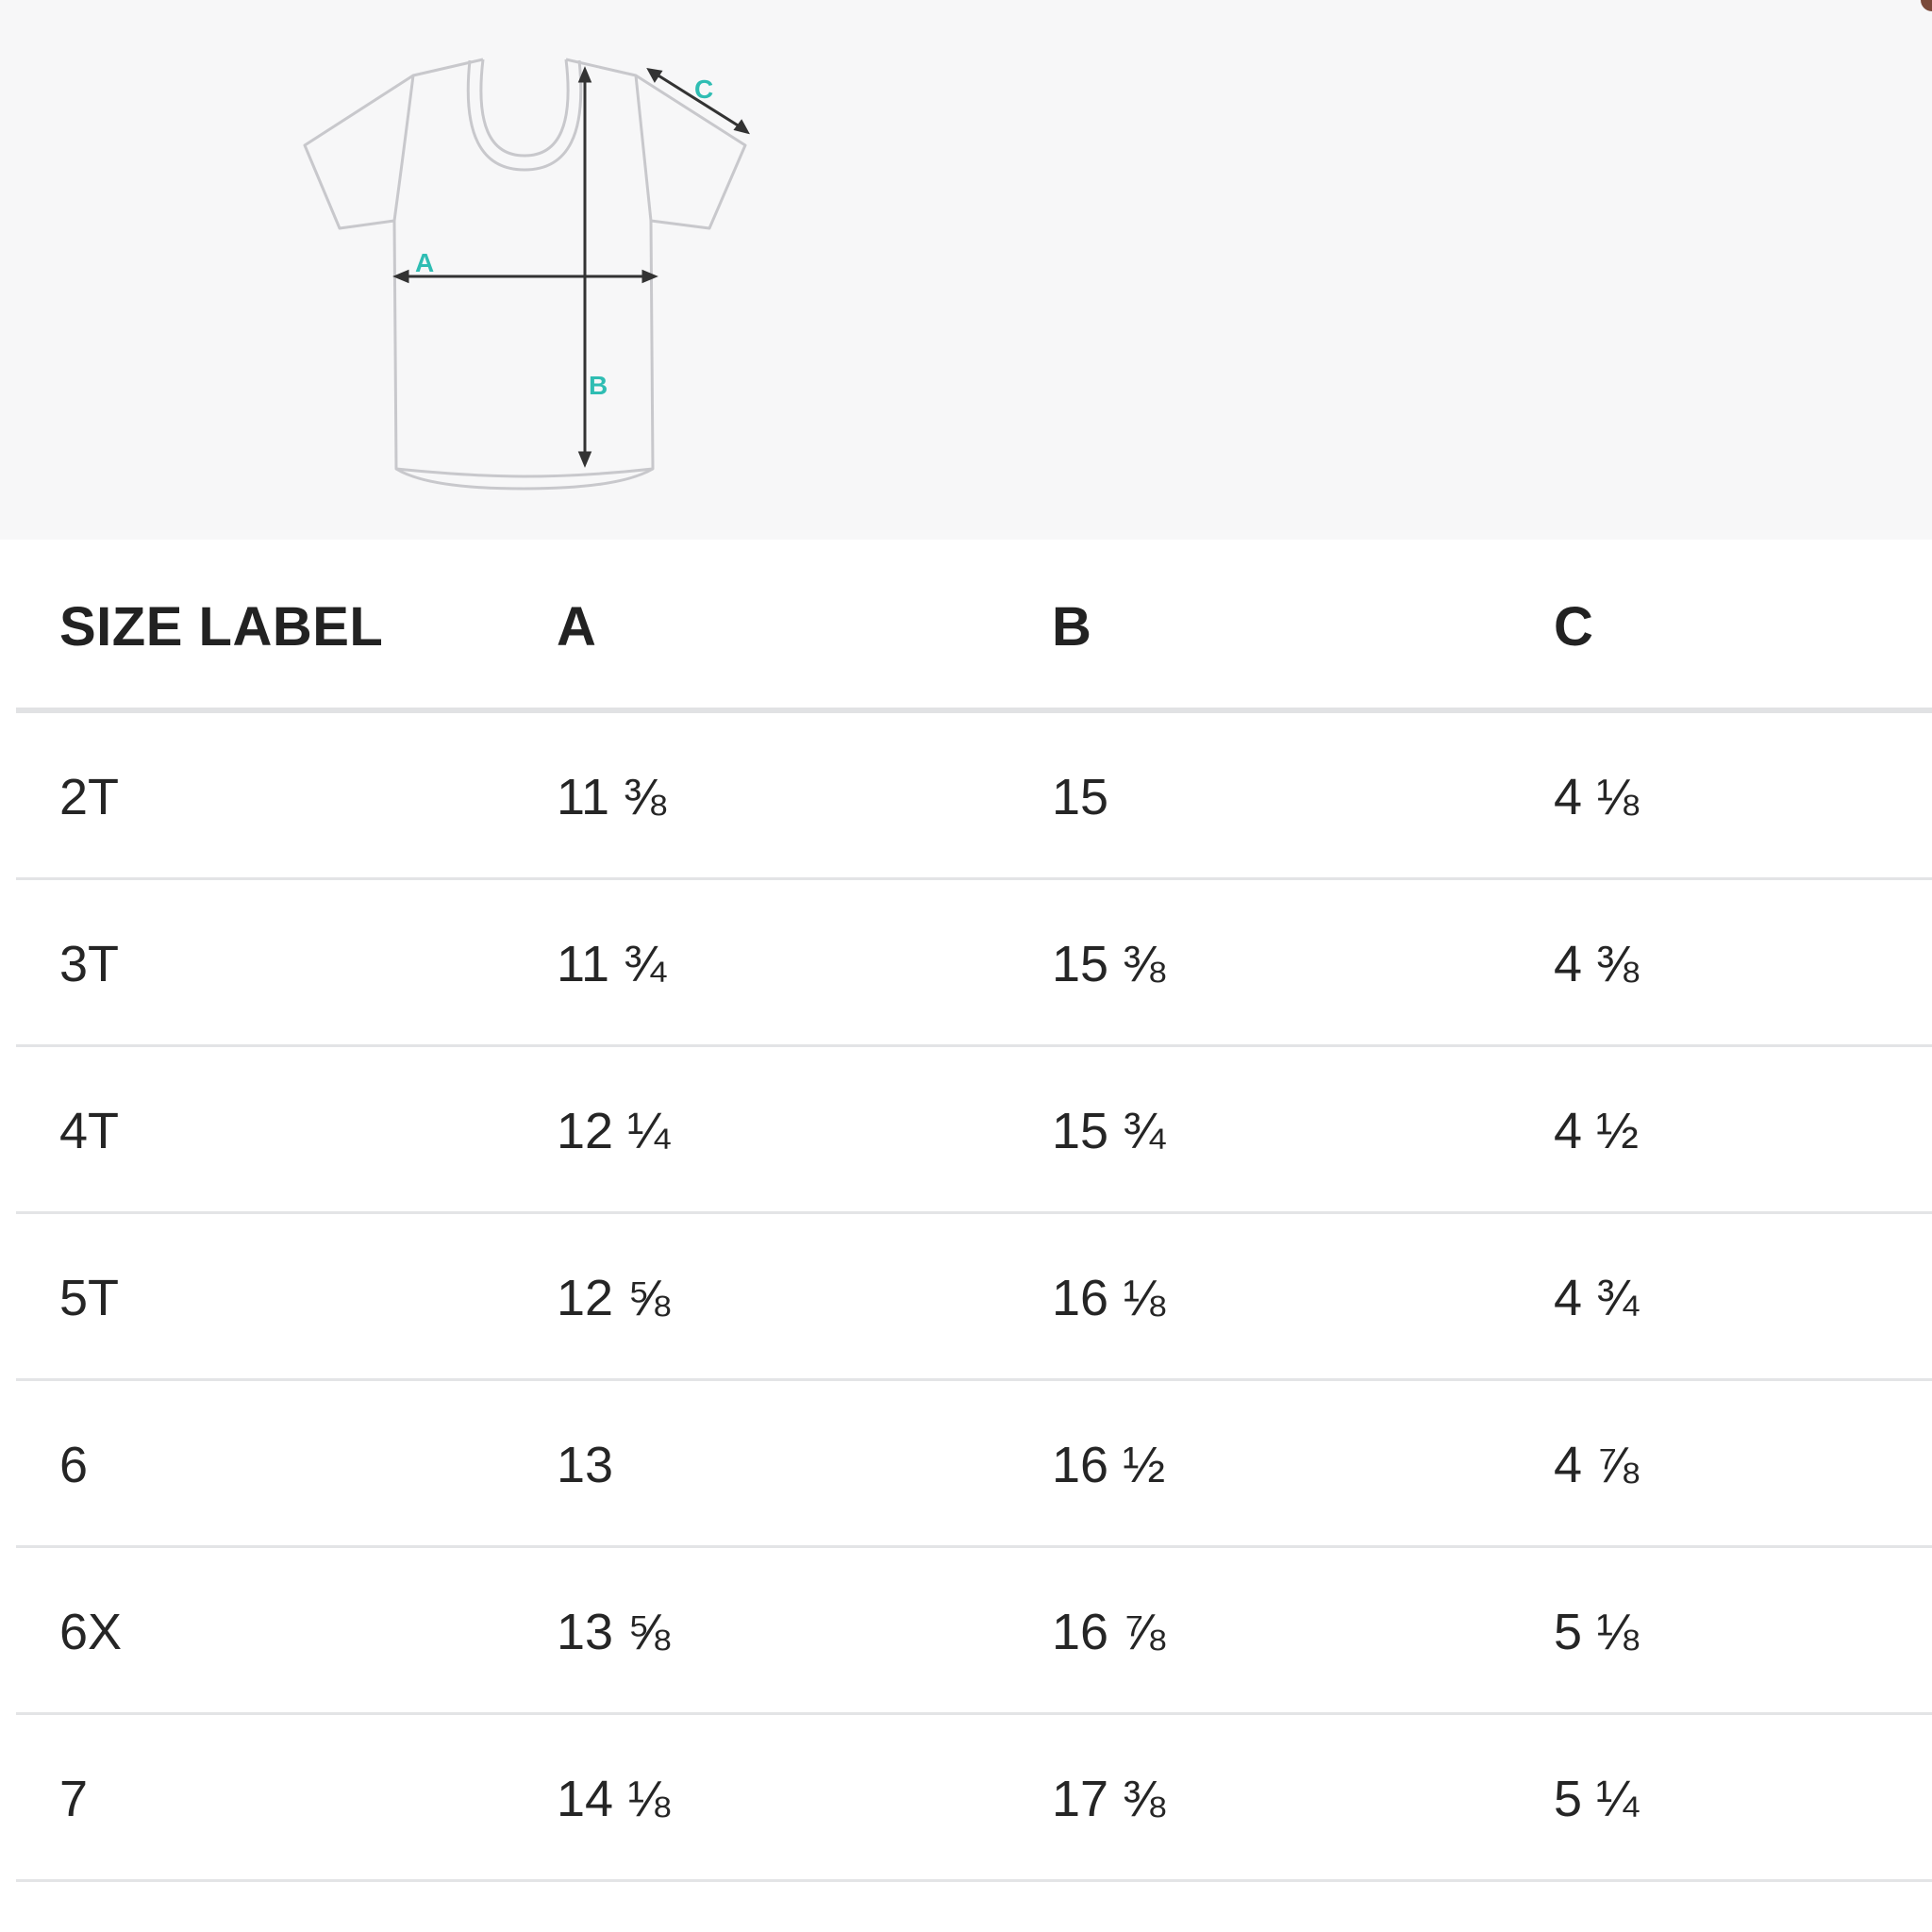  Describe the element at coordinates (221, 626) in the screenshot. I see `header-size-label: SIZE LABEL` at that location.